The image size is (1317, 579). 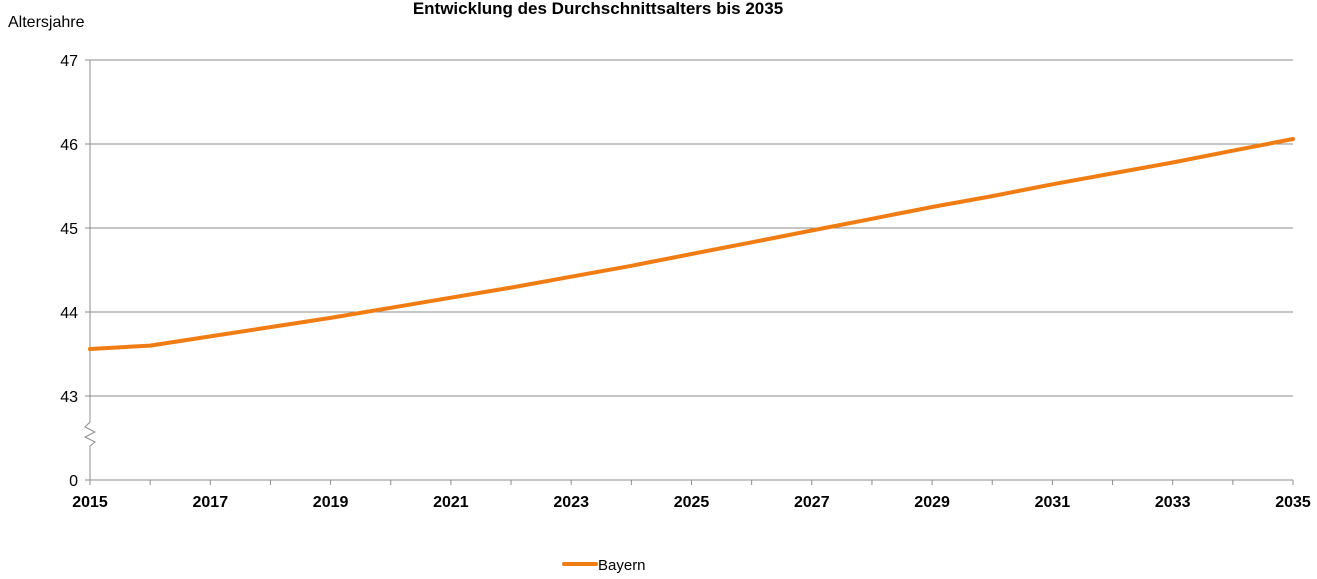 What do you see at coordinates (1053, 502) in the screenshot?
I see `x-tick-label: 2031` at bounding box center [1053, 502].